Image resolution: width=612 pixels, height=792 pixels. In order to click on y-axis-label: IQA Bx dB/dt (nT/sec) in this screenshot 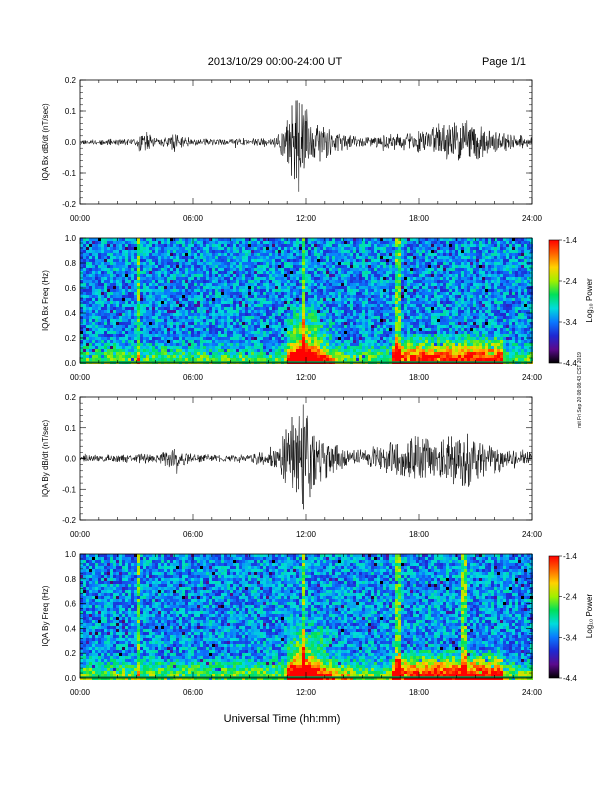, I will do `click(45, 142)`.